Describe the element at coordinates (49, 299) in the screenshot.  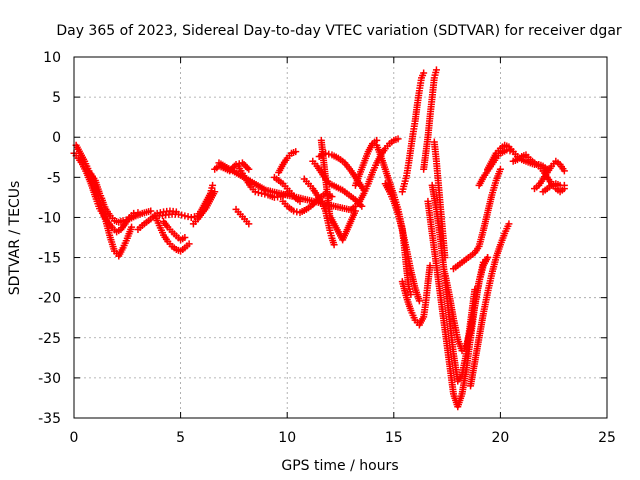
I see `y-tick-label: -20` at that location.